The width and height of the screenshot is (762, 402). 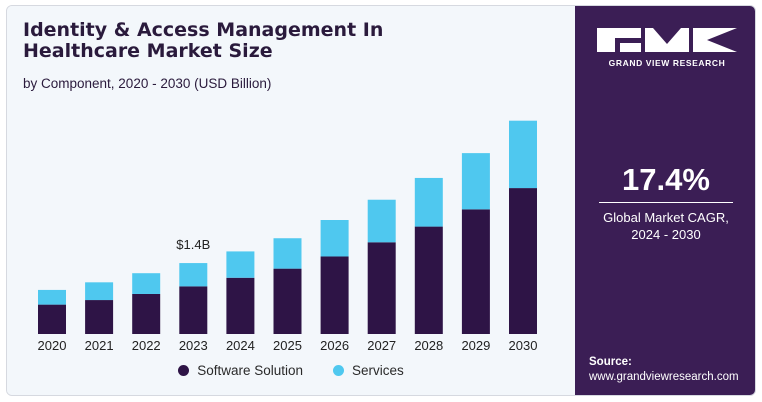 What do you see at coordinates (666, 234) in the screenshot?
I see `cagr-label-line-2: 2024 - 2030` at bounding box center [666, 234].